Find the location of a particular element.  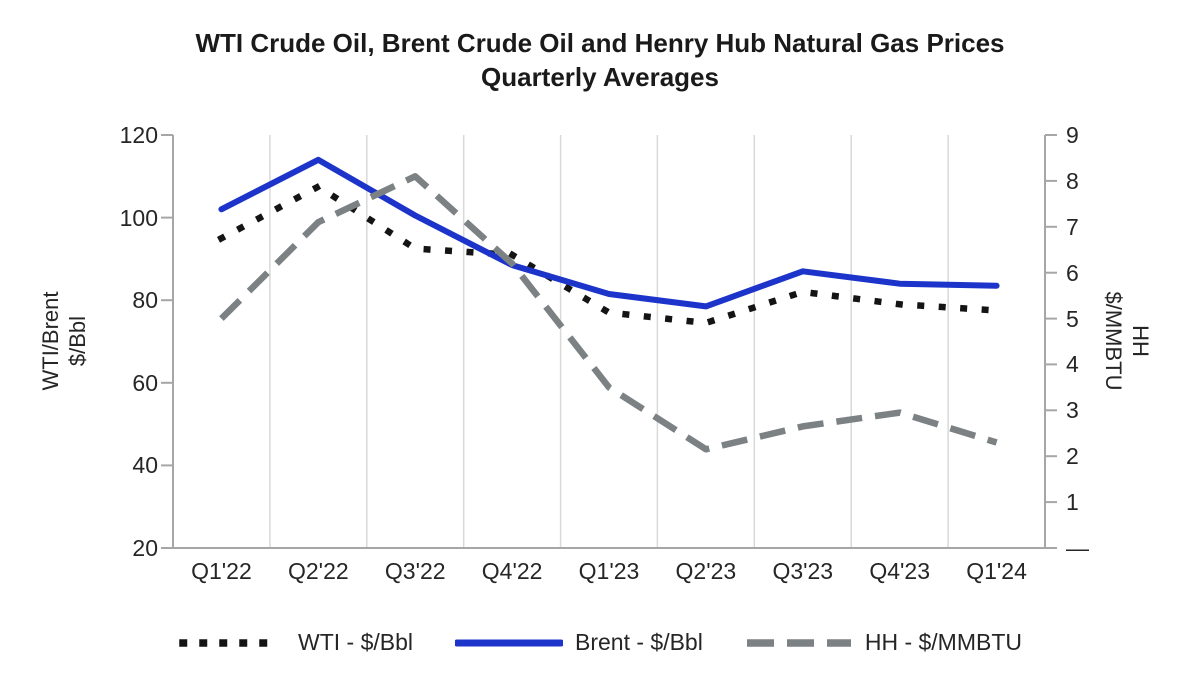

legend-item-brent: Brent - $/Bbl is located at coordinates (579, 642).